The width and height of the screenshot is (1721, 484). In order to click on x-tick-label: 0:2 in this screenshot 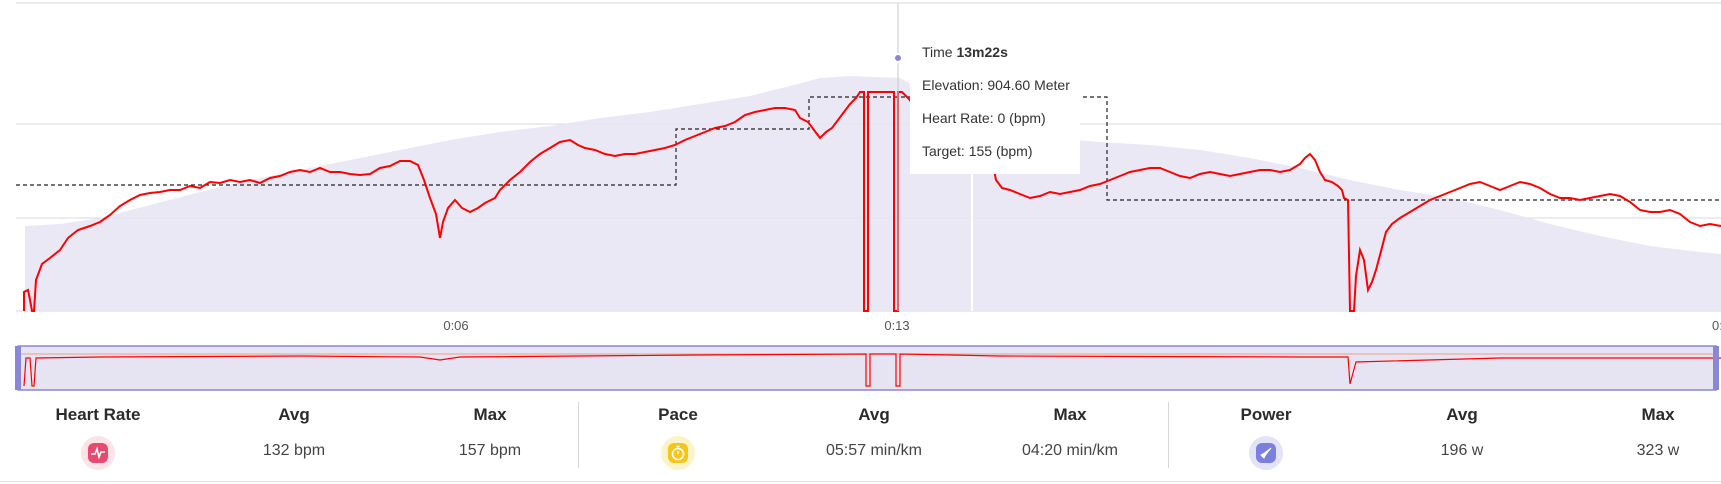, I will do `click(1716, 324)`.